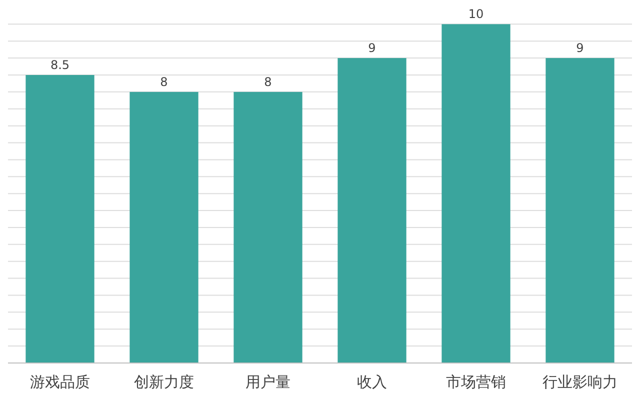 Image resolution: width=640 pixels, height=395 pixels. Describe the element at coordinates (476, 382) in the screenshot. I see `x-tick-label: 市场营销` at that location.